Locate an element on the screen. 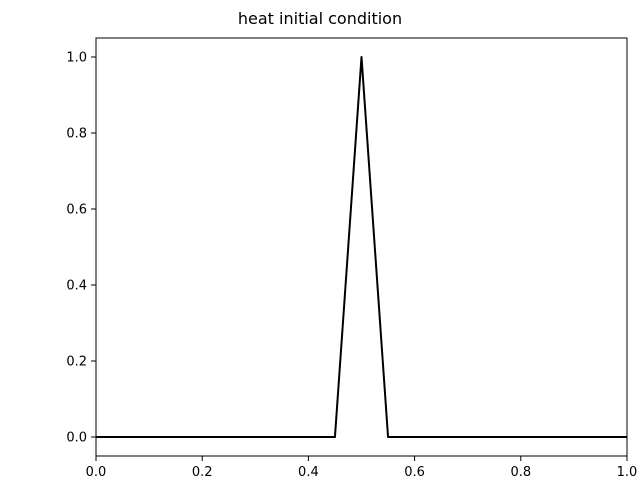 This screenshot has height=480, width=640. y-tick-label: 0.4 is located at coordinates (76, 286).